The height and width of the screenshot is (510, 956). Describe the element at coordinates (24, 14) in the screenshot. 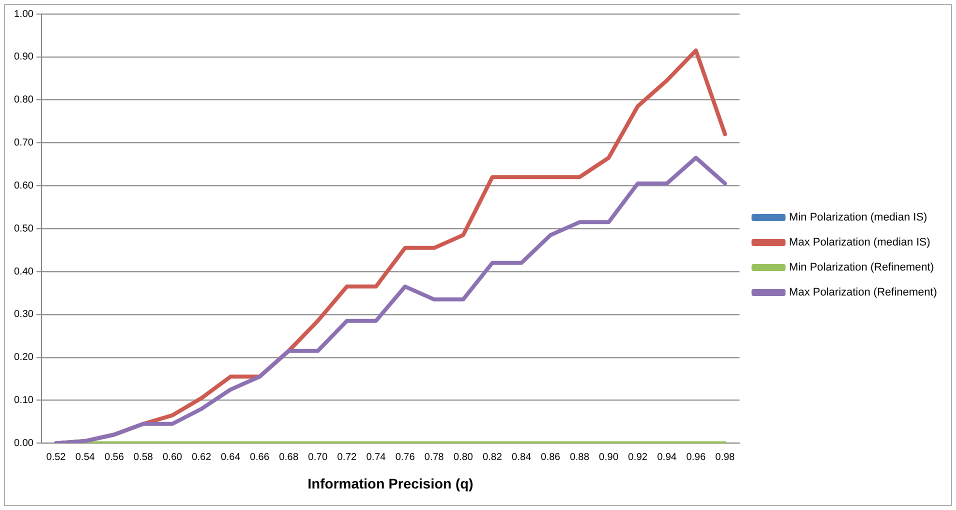

I see `y-tick-label: 1.00` at that location.